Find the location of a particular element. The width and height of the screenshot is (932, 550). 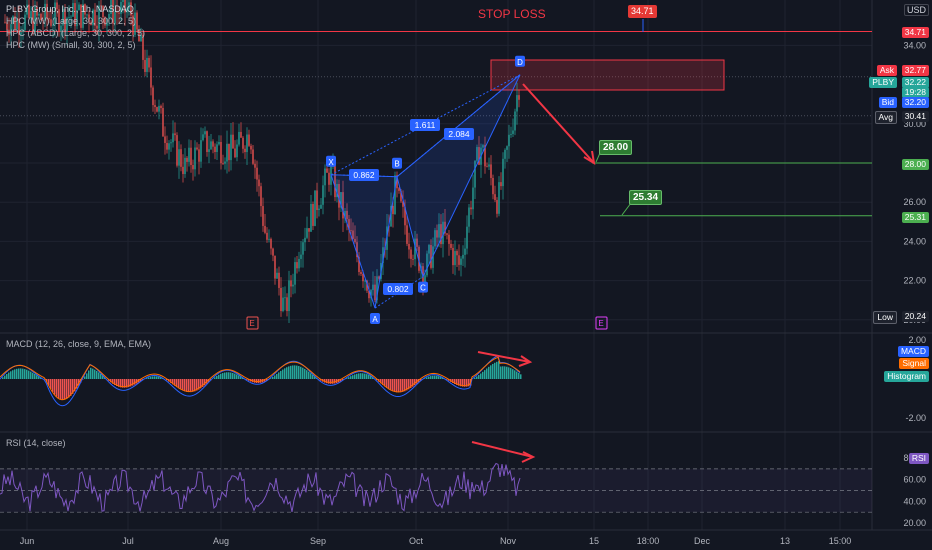

target2-callout: 25.34 is located at coordinates (646, 197).